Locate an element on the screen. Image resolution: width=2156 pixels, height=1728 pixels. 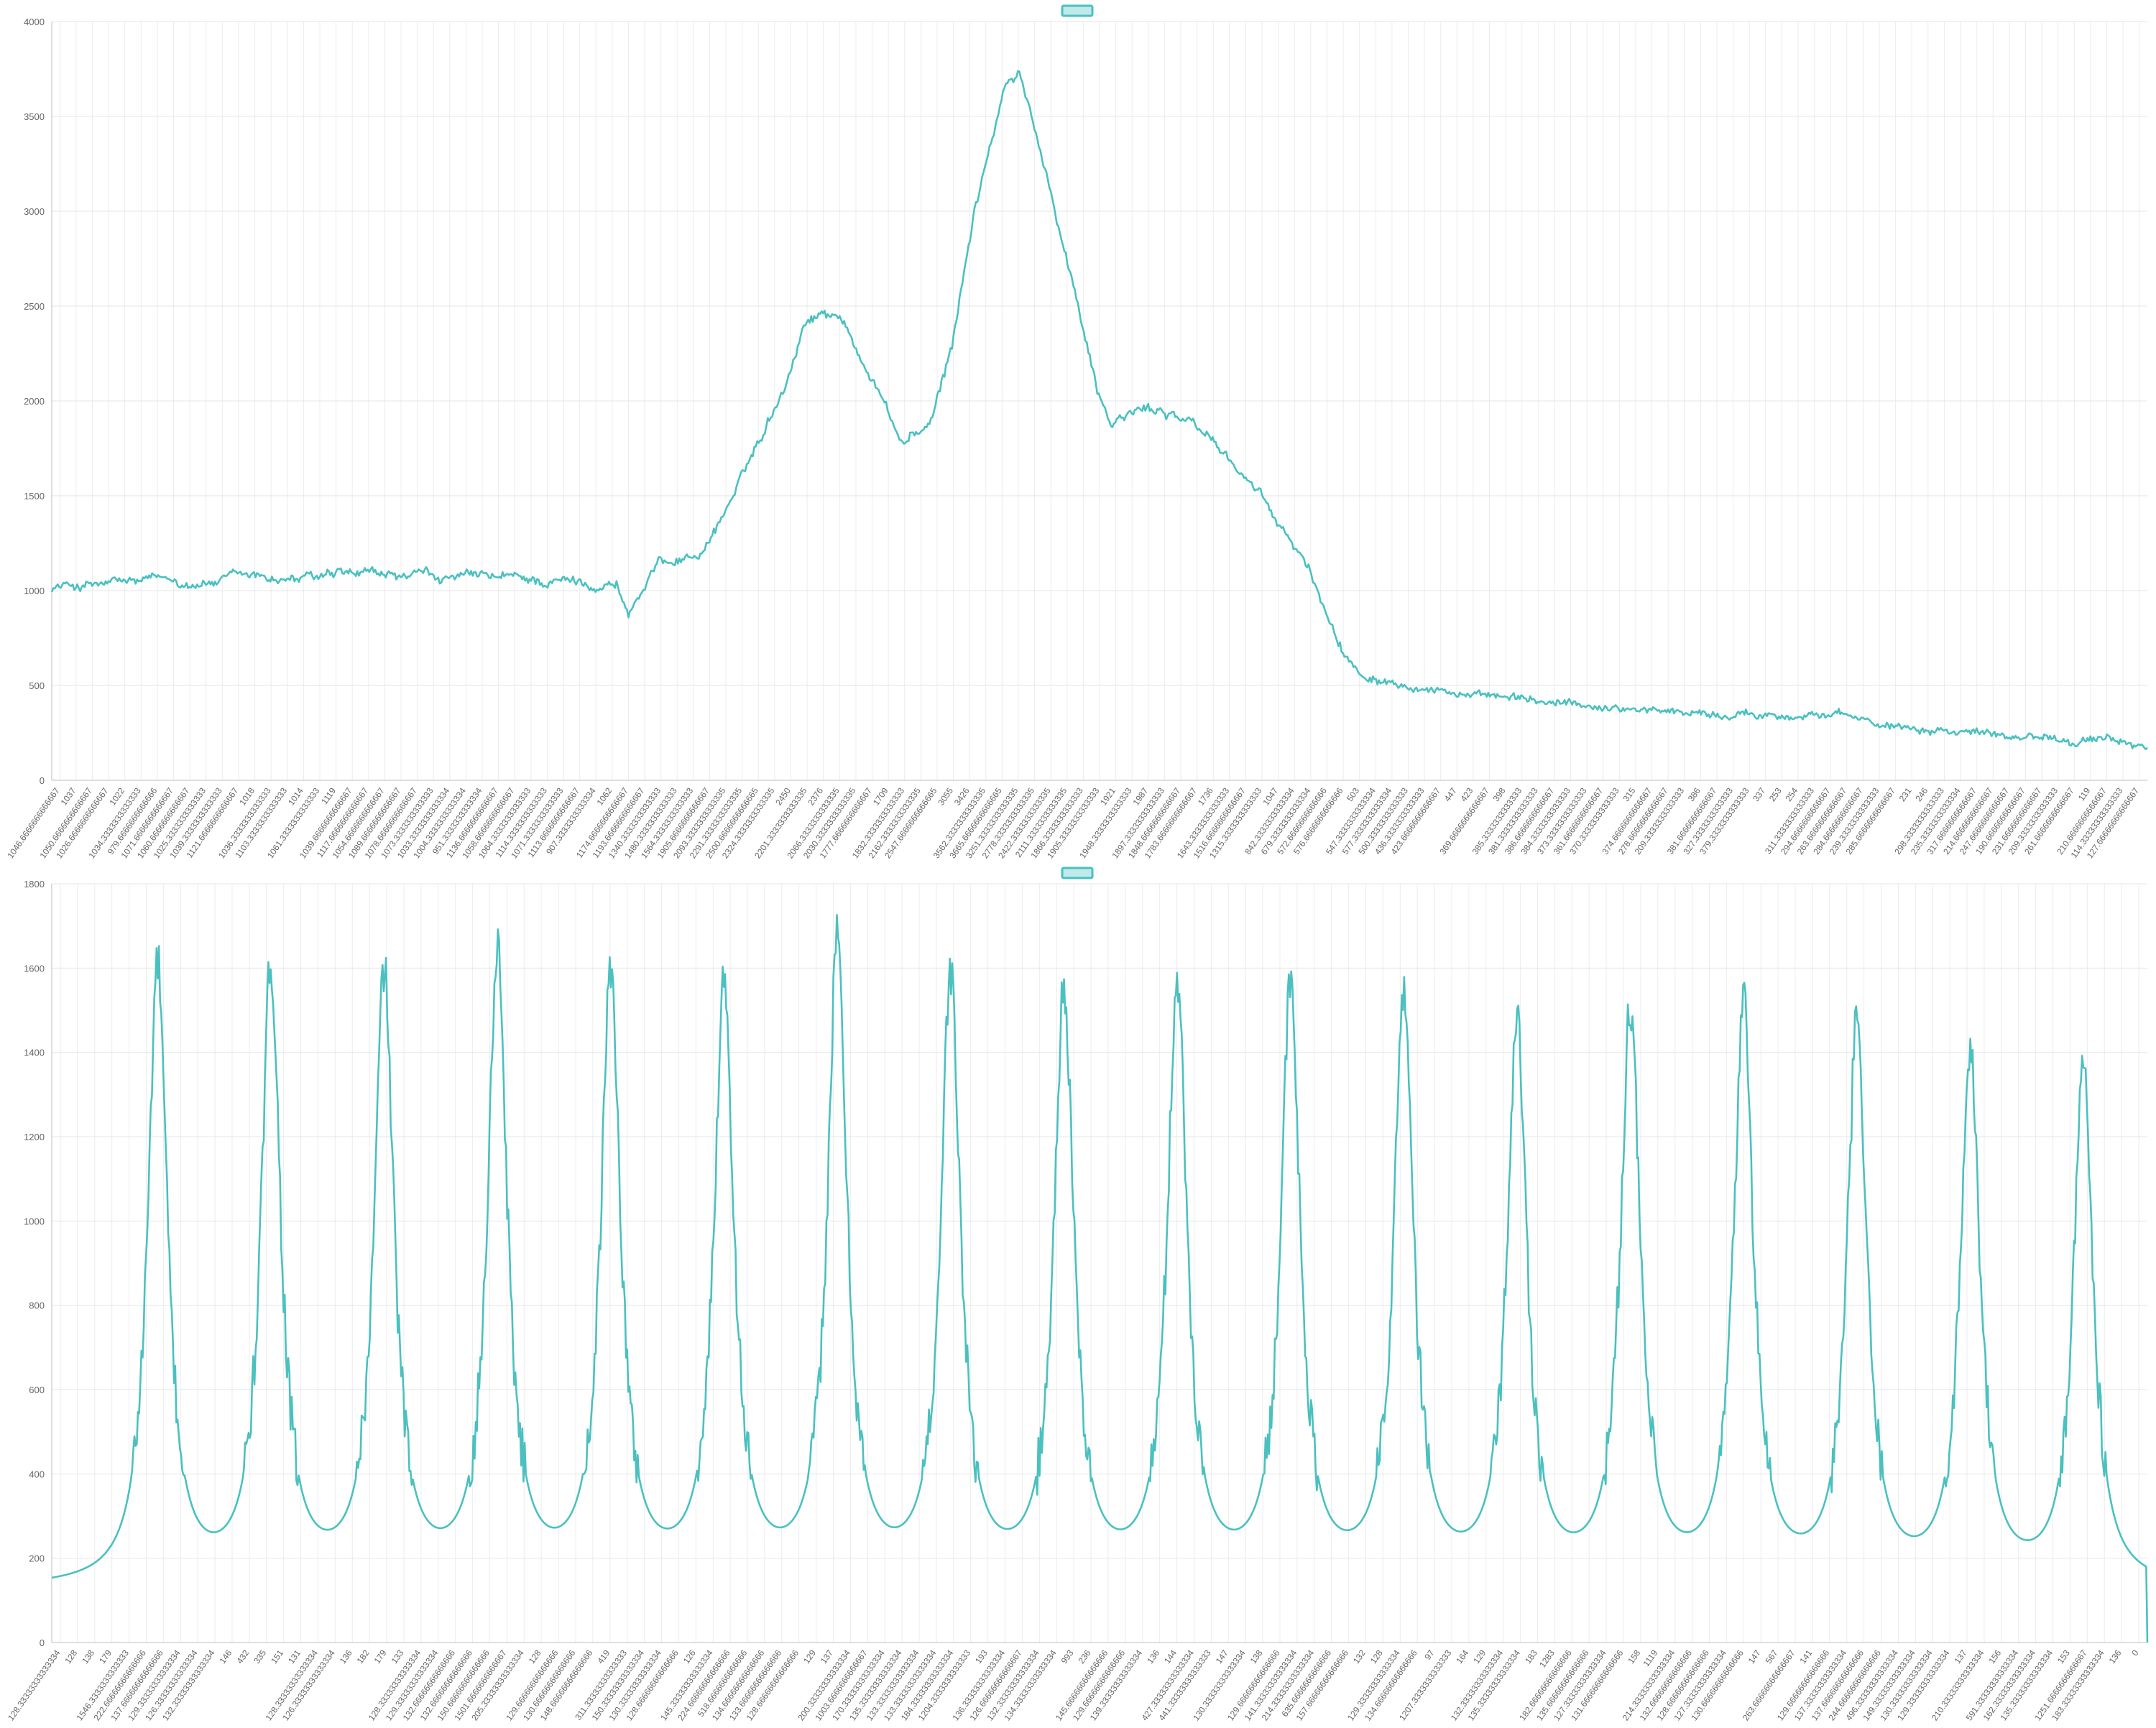
bottom-x-tick-label: 164 is located at coordinates (1462, 1657).